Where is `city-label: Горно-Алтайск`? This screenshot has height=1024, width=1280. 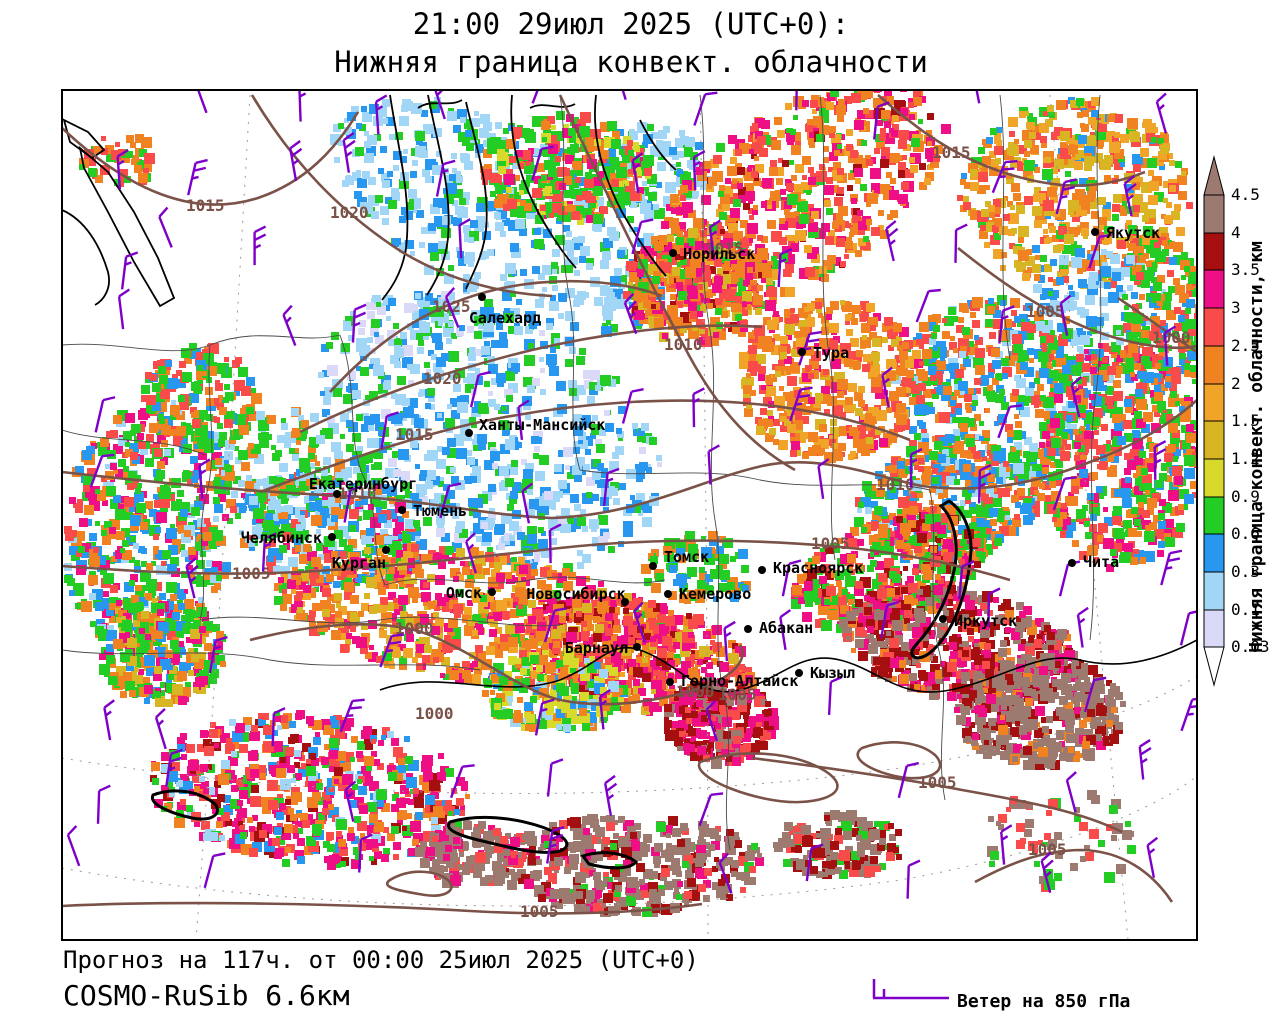 city-label: Горно-Алтайск is located at coordinates (739, 681).